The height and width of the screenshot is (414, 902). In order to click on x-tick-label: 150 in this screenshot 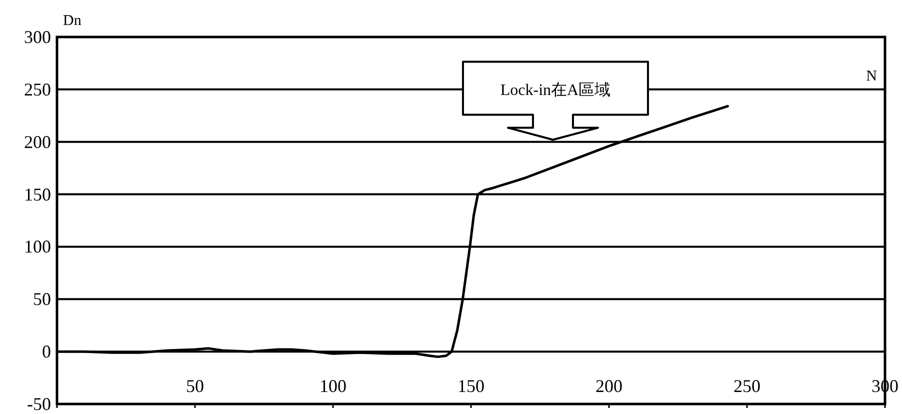, I will do `click(471, 386)`.